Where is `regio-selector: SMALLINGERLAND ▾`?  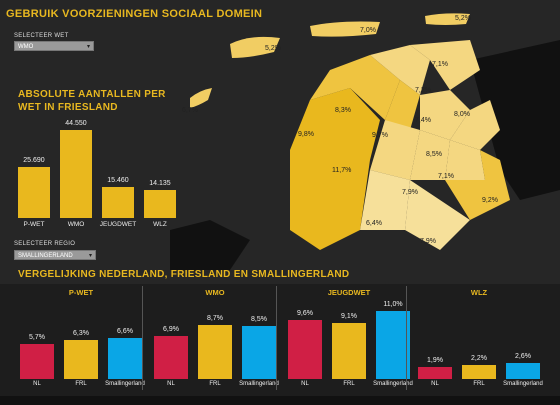 regio-selector: SMALLINGERLAND ▾ is located at coordinates (55, 255).